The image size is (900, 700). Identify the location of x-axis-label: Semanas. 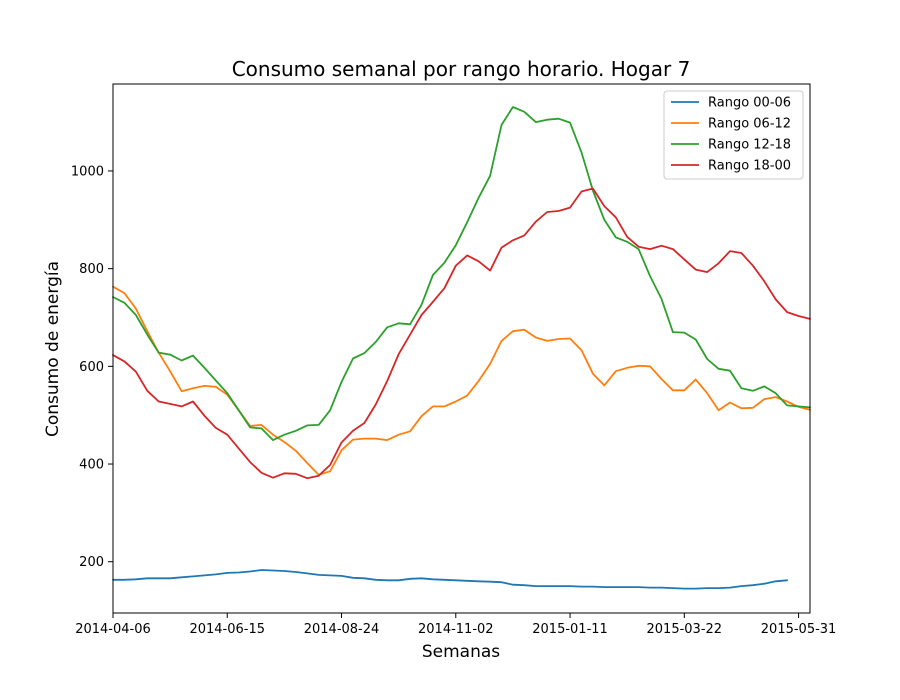
(461, 652).